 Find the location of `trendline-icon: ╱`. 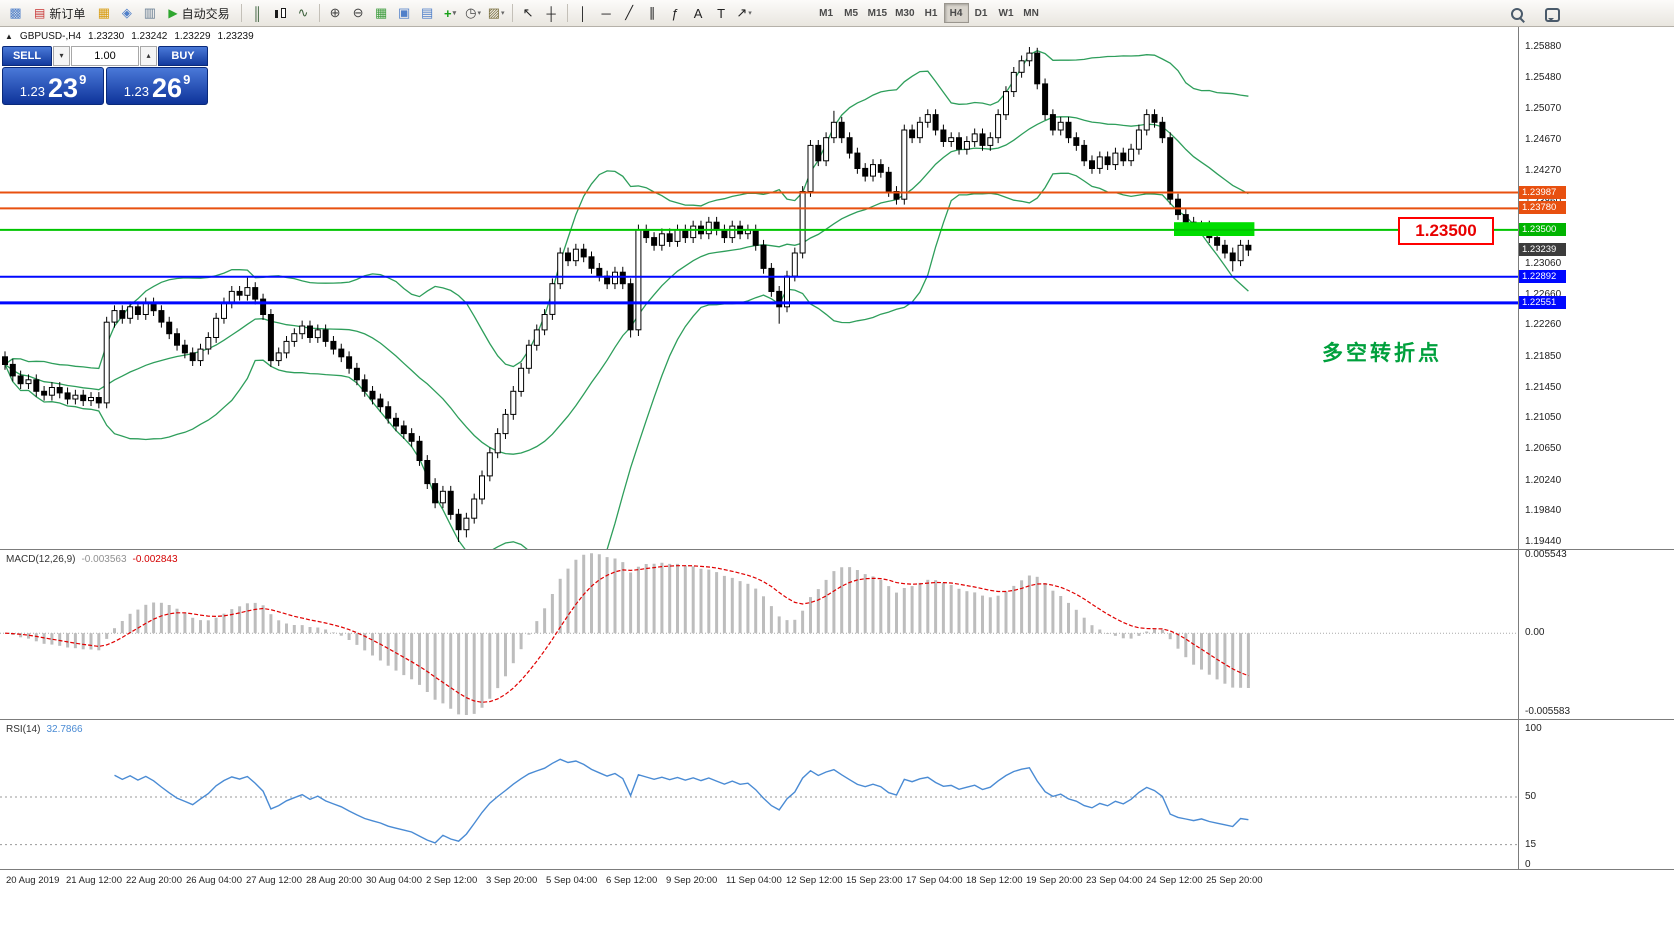

trendline-icon: ╱ is located at coordinates (629, 12).